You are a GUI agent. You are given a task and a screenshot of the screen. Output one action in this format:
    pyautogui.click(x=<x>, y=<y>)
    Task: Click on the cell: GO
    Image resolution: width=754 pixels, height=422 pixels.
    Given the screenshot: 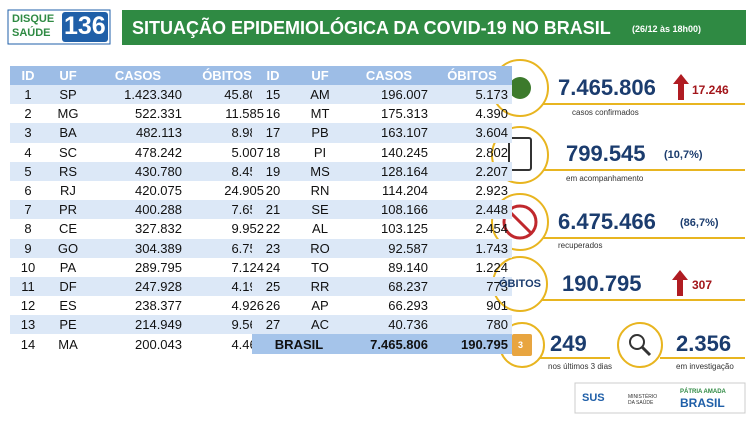 What is the action you would take?
    pyautogui.click(x=68, y=248)
    